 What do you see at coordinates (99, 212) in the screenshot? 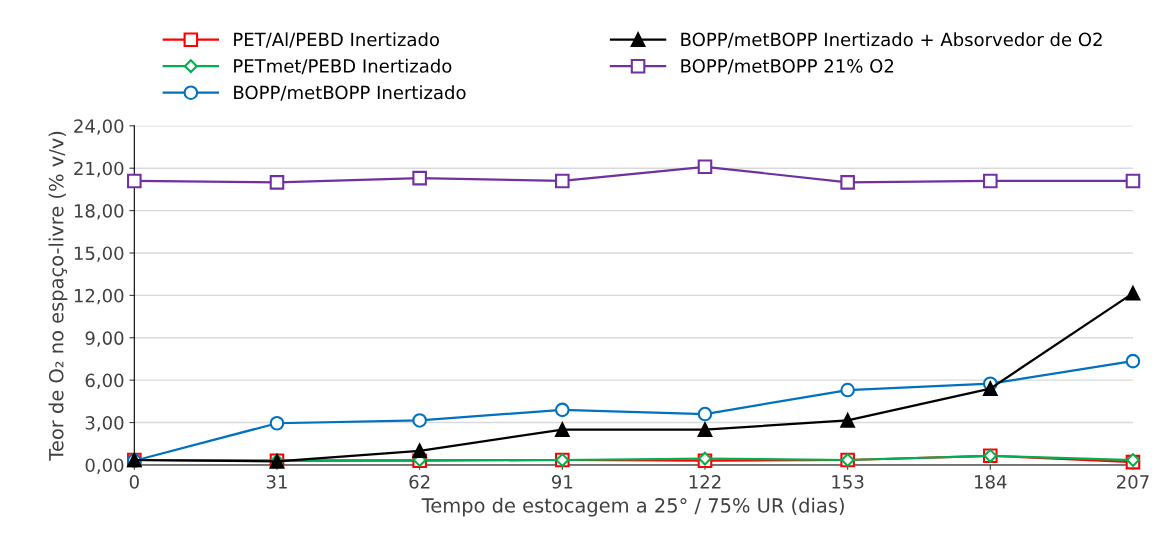
I see `y-tick-label: 18,00` at bounding box center [99, 212].